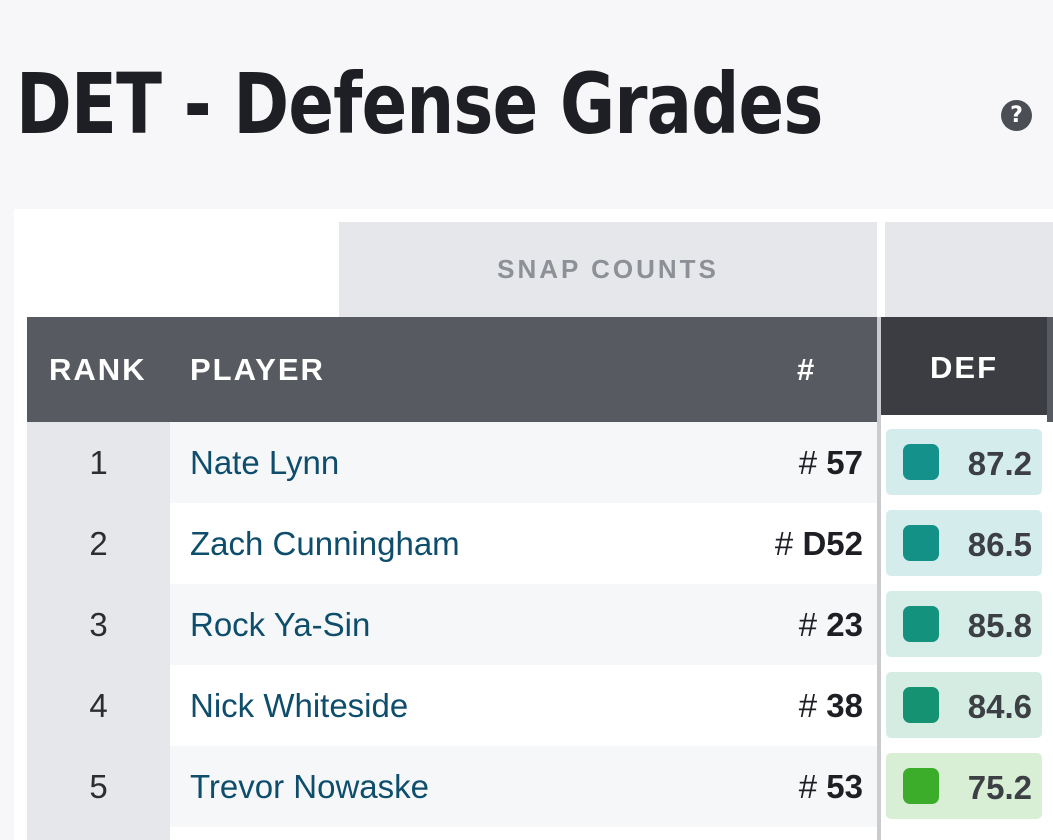 The width and height of the screenshot is (1053, 840). What do you see at coordinates (999, 625) in the screenshot?
I see `grade-value: 85.8` at bounding box center [999, 625].